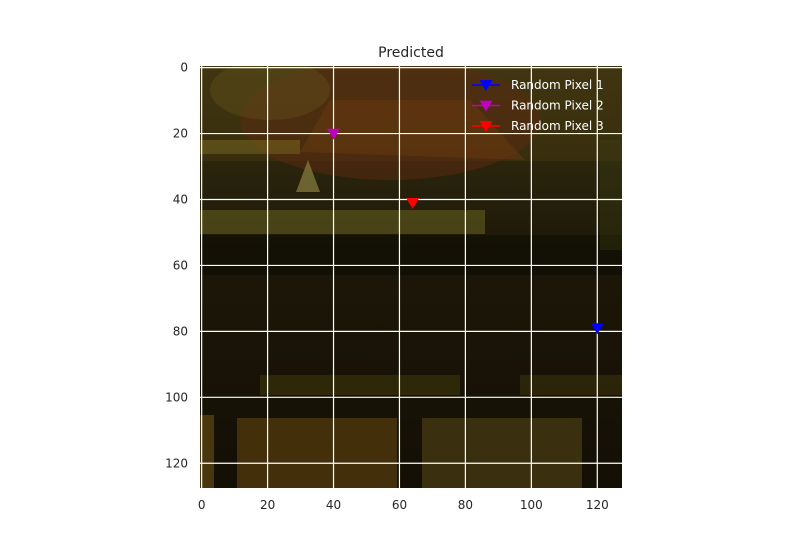 This screenshot has width=800, height=550. Describe the element at coordinates (597, 505) in the screenshot. I see `x-tick-label: 120` at that location.